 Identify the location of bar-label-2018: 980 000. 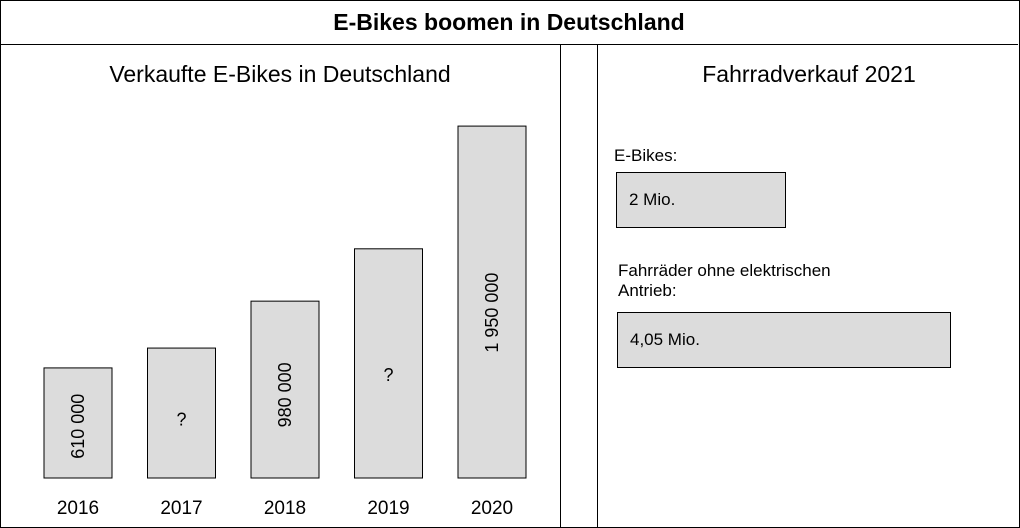
(285, 394).